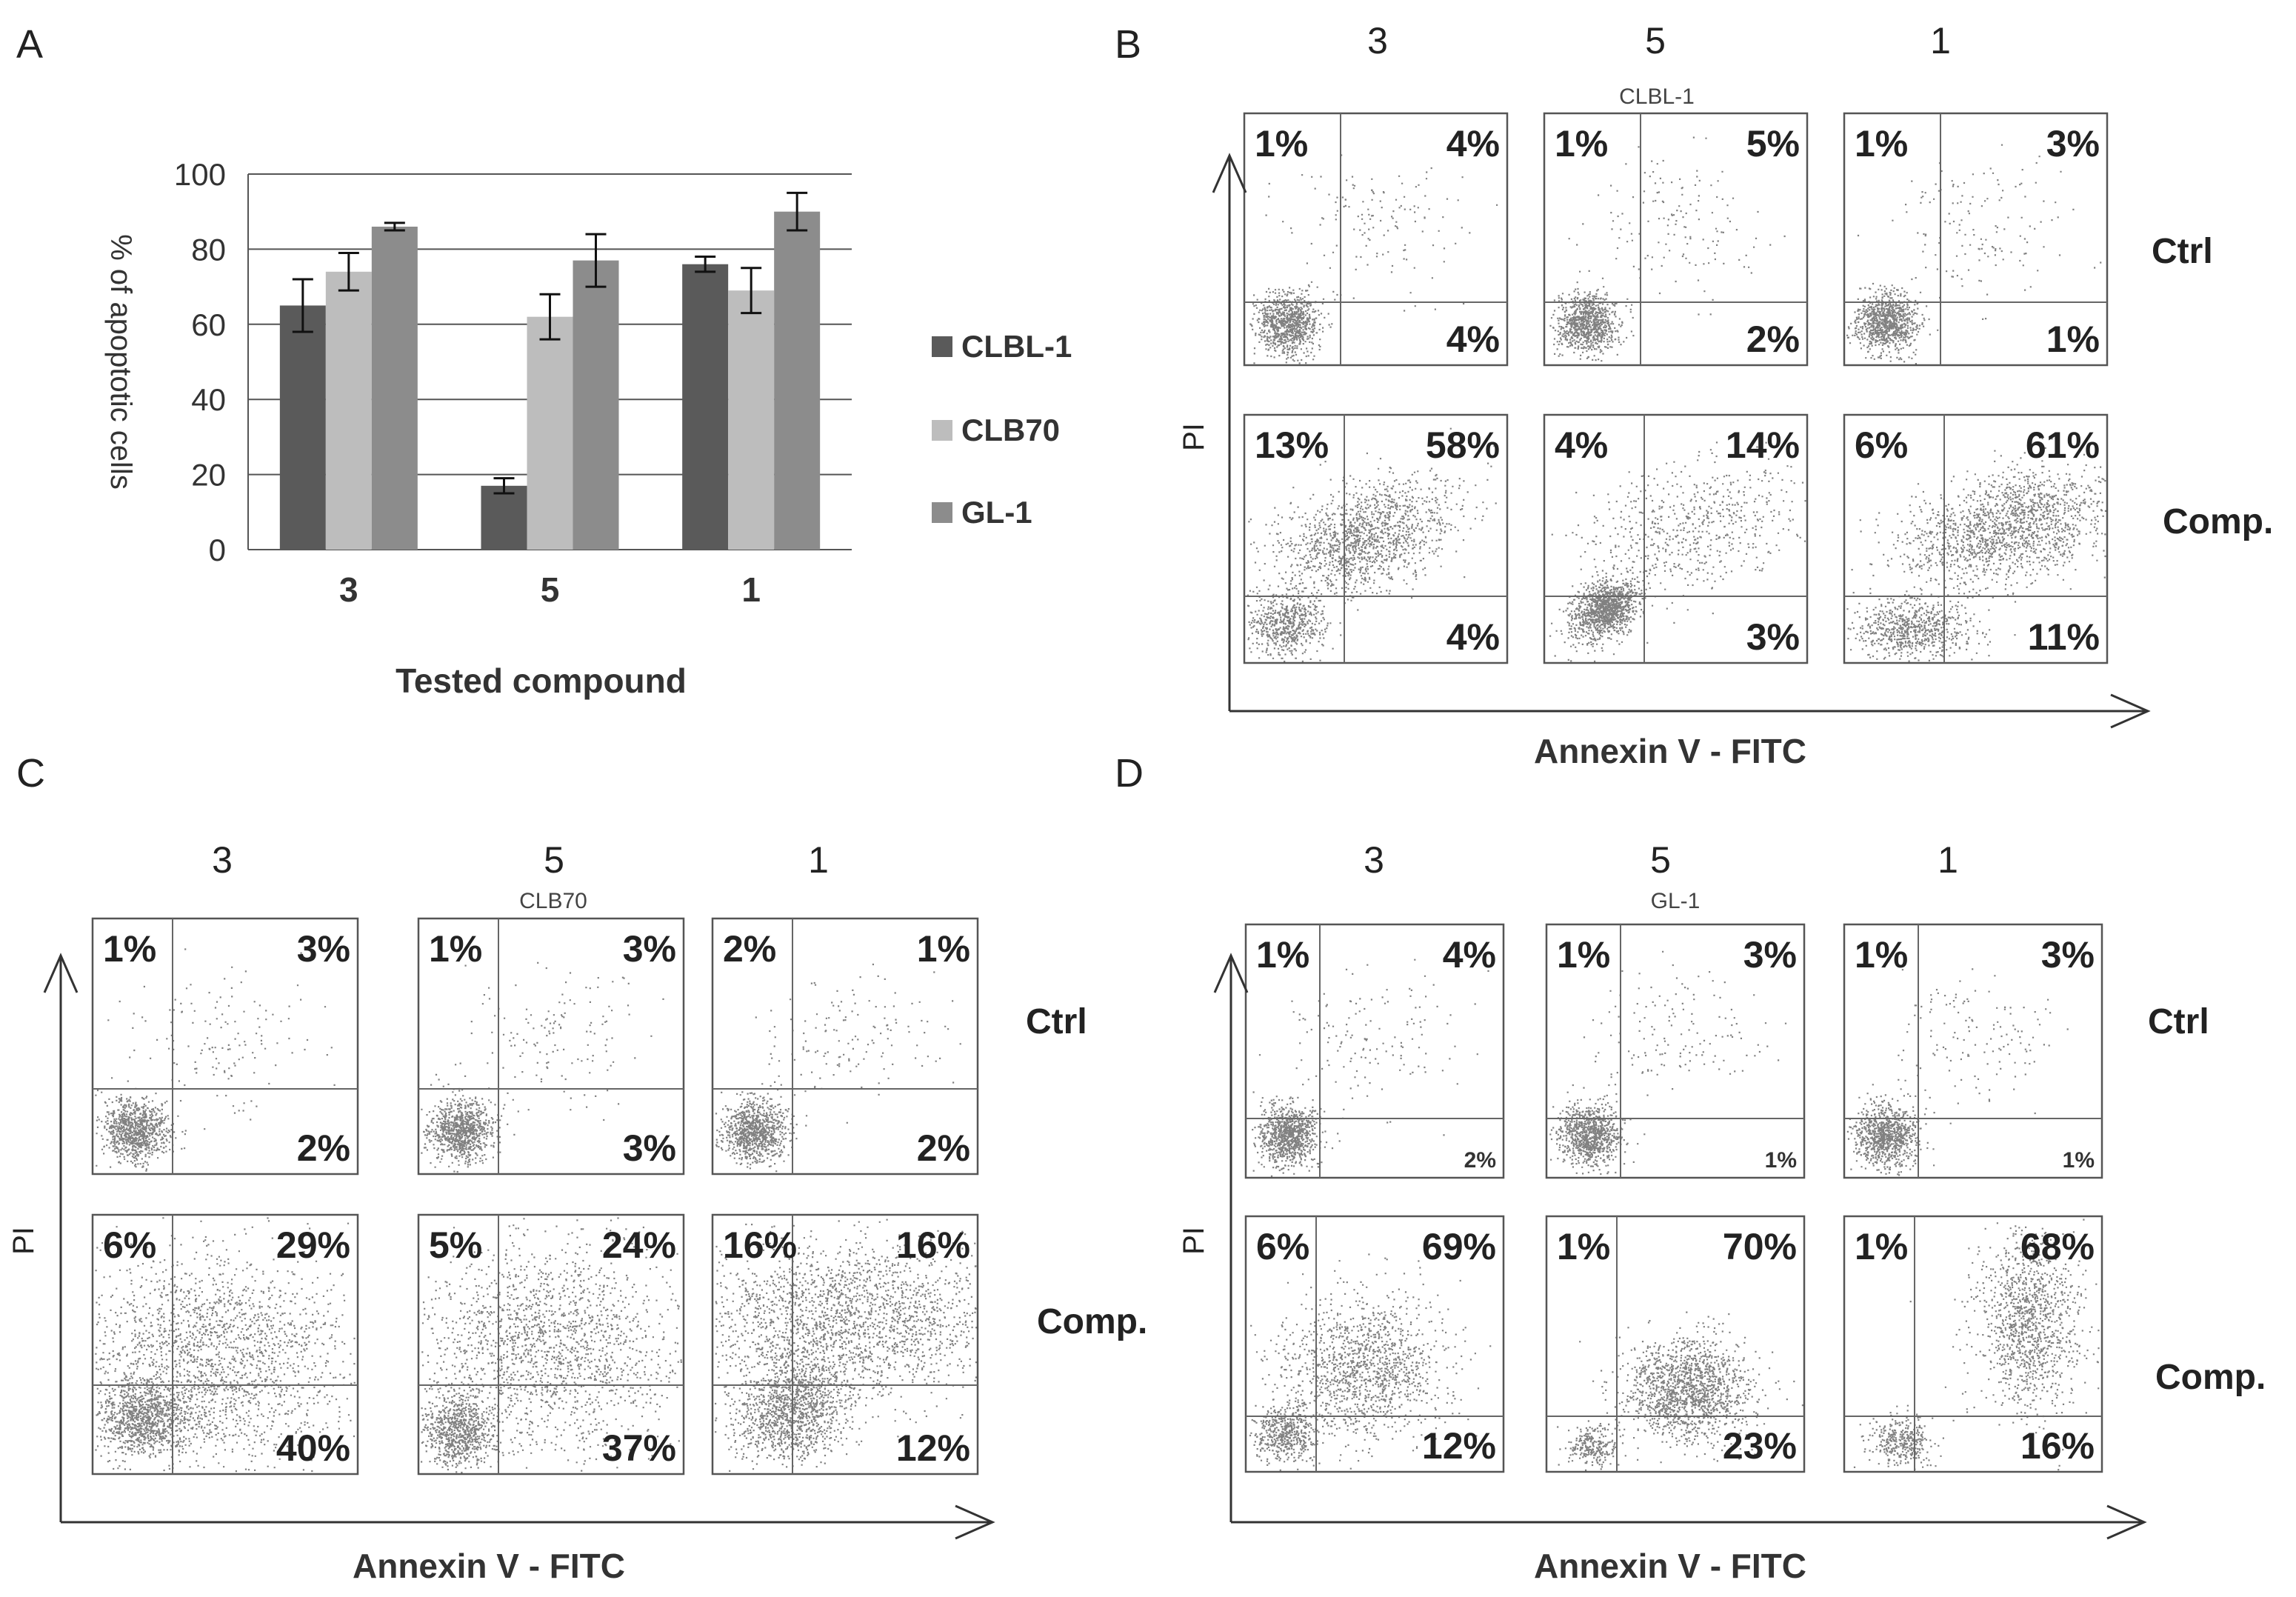 The image size is (2296, 1597). What do you see at coordinates (208, 249) in the screenshot?
I see `y-tick-label: 80` at bounding box center [208, 249].